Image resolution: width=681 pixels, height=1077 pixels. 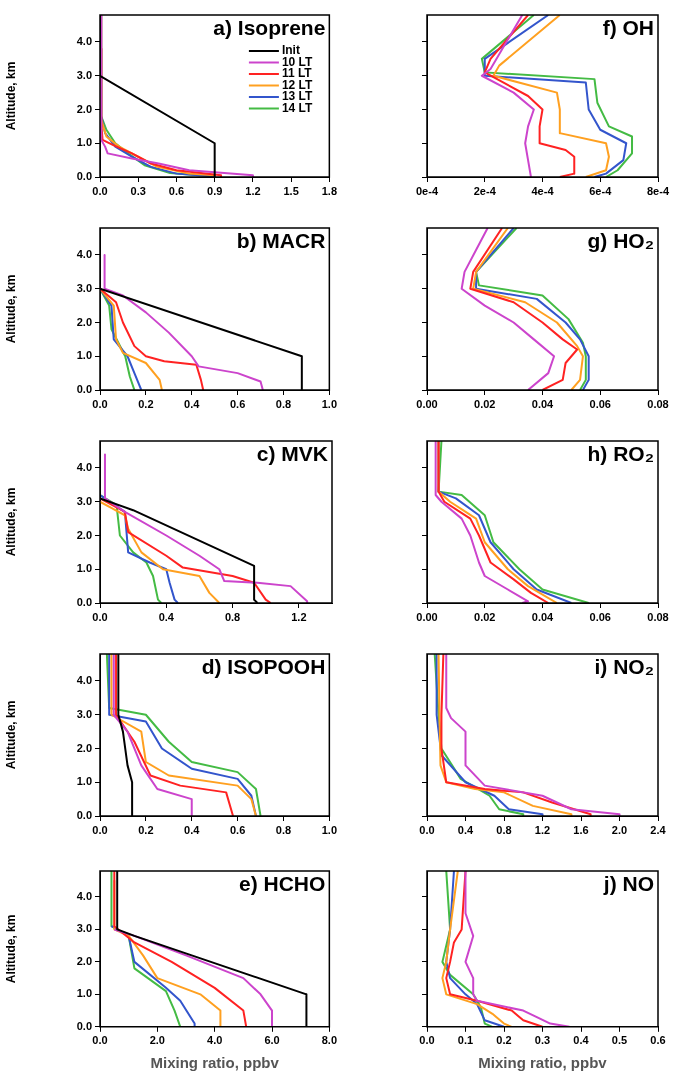 I want to click on chart-title: i) NO₂, so click(x=624, y=667).